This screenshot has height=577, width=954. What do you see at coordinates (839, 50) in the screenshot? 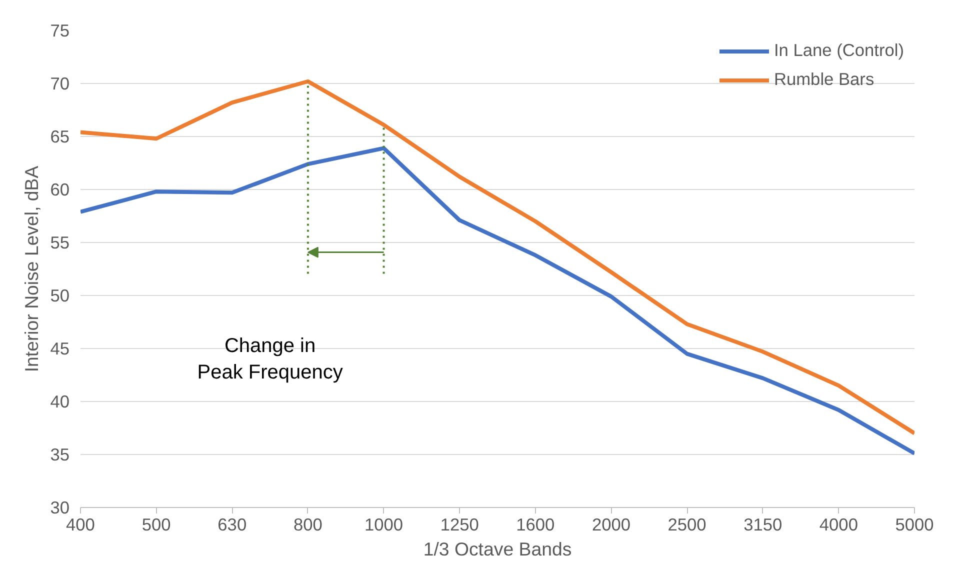
I see `legend-label: In Lane (Control)` at bounding box center [839, 50].